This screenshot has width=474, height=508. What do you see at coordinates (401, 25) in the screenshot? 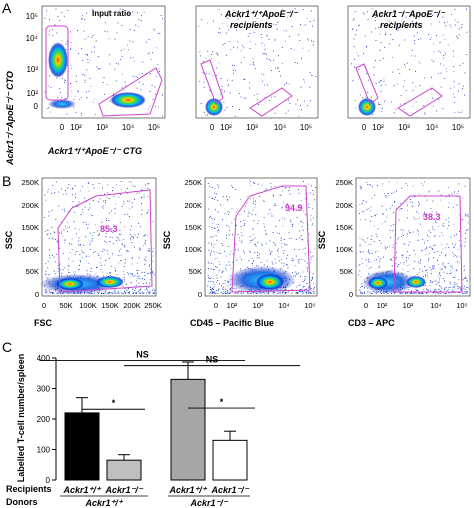
I see `plot-title: recipients` at bounding box center [401, 25].